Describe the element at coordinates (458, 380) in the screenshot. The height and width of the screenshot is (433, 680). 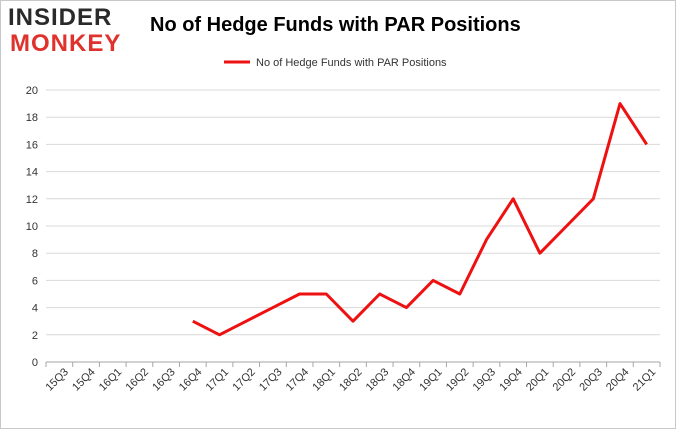
I see `x-tick-label: 19Q2` at that location.